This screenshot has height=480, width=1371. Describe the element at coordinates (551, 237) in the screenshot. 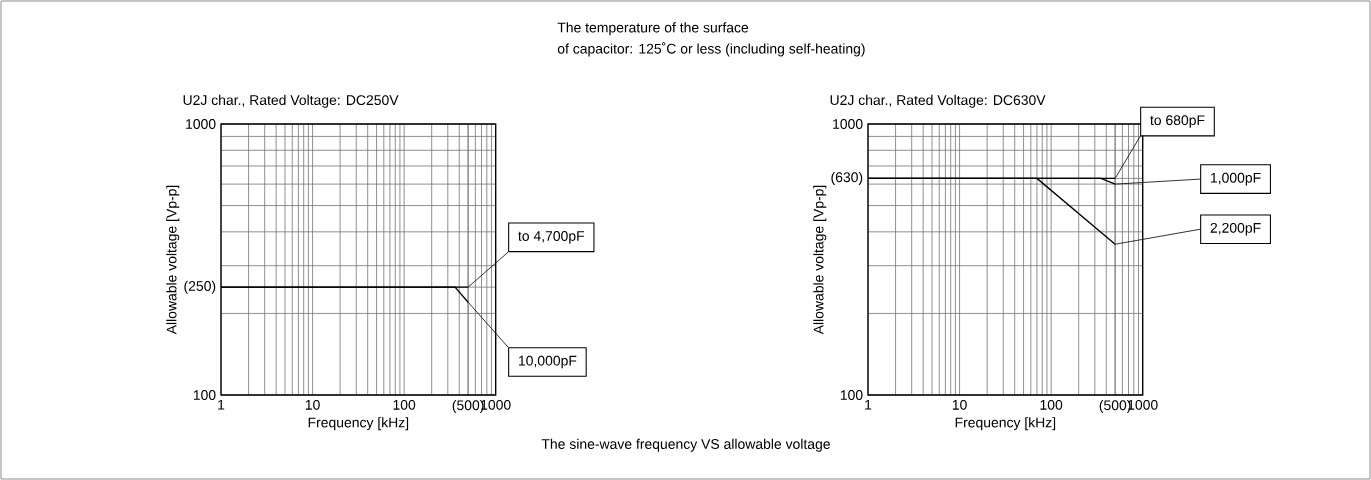

I see `text: to 4,700pF` at that location.